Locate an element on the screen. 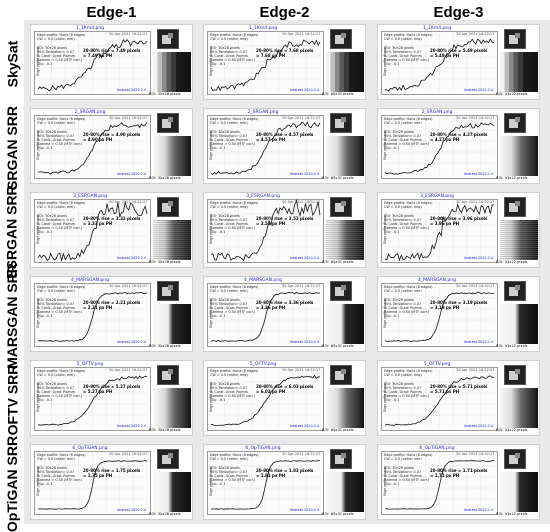 The width and height of the screenshot is (550, 532). panel-filename: 2_SRGAN.png is located at coordinates (437, 112).